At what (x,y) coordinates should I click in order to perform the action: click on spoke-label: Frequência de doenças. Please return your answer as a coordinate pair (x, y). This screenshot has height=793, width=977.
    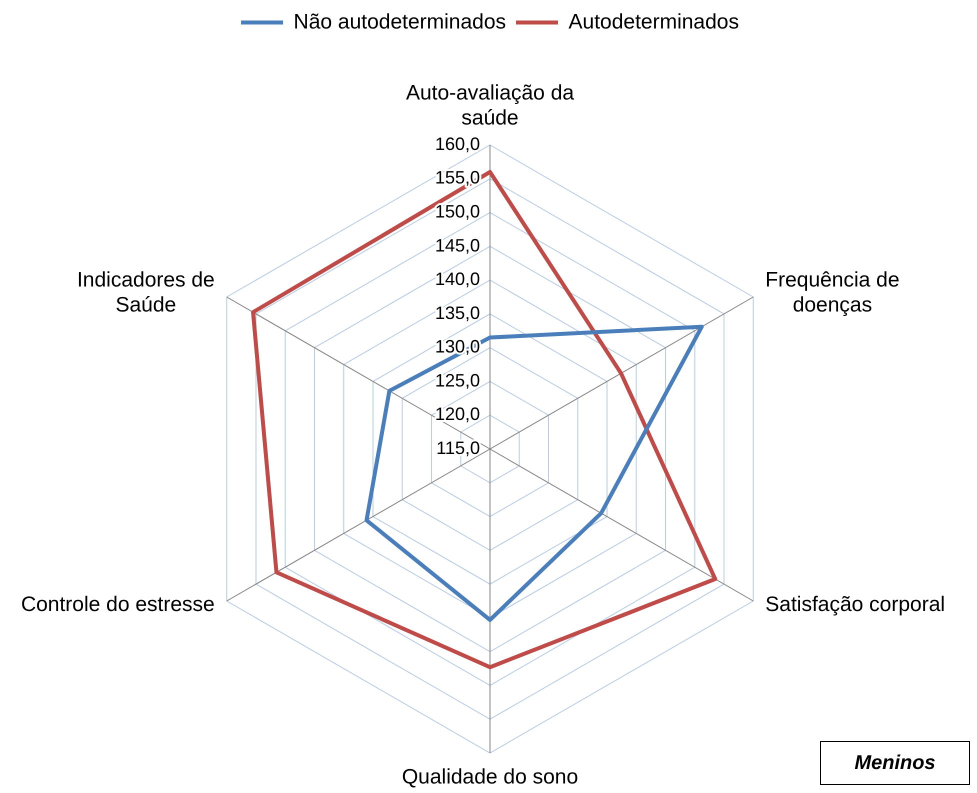
    Looking at the image, I should click on (832, 292).